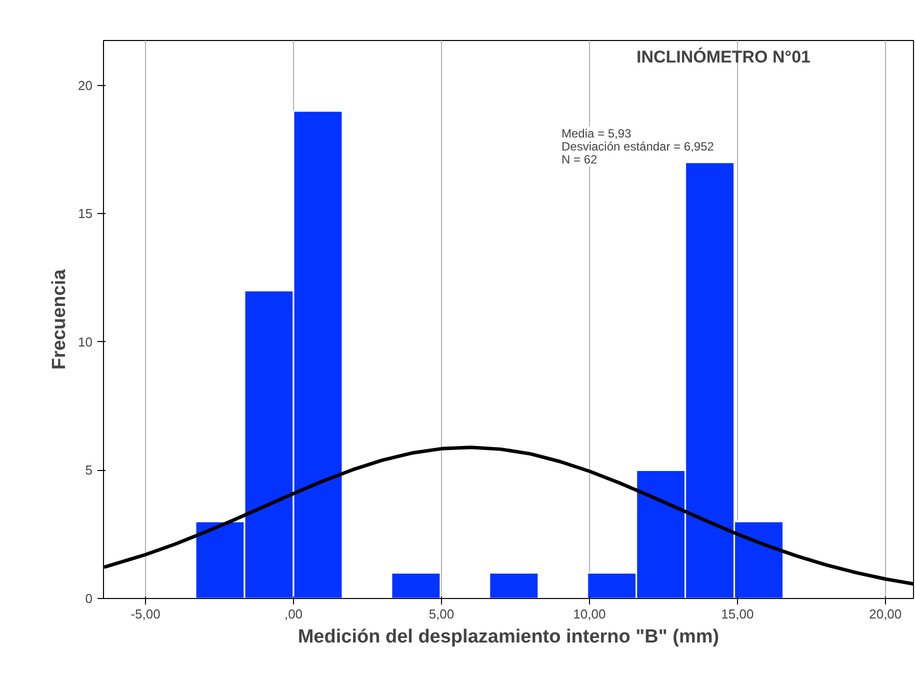  What do you see at coordinates (85, 342) in the screenshot?
I see `y-tick-label: 10` at bounding box center [85, 342].